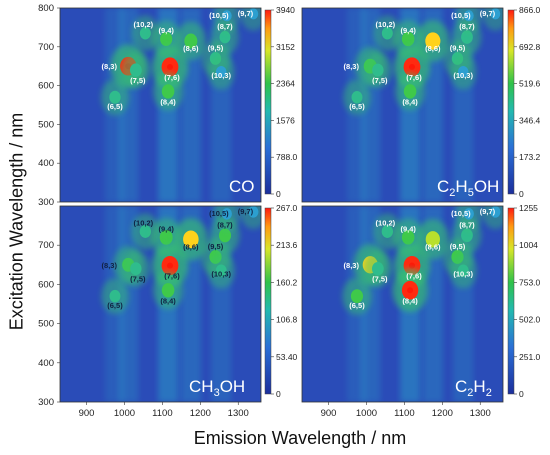 The height and width of the screenshot is (455, 550). I want to click on x-tick-label: 1300, so click(238, 413).